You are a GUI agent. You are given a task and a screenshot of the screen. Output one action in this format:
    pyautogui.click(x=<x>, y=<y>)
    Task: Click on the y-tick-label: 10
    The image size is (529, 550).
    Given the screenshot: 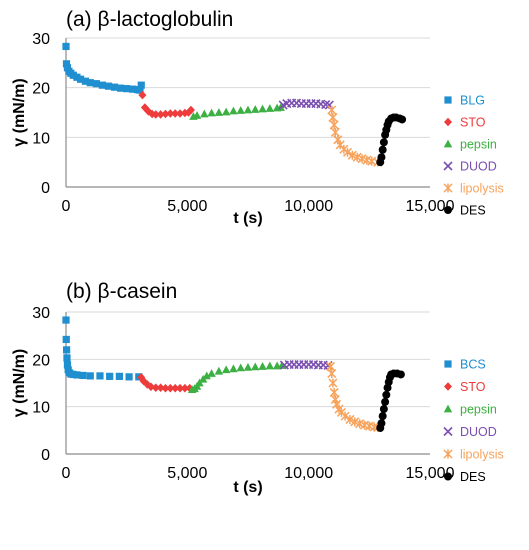 What is the action you would take?
    pyautogui.click(x=41, y=408)
    